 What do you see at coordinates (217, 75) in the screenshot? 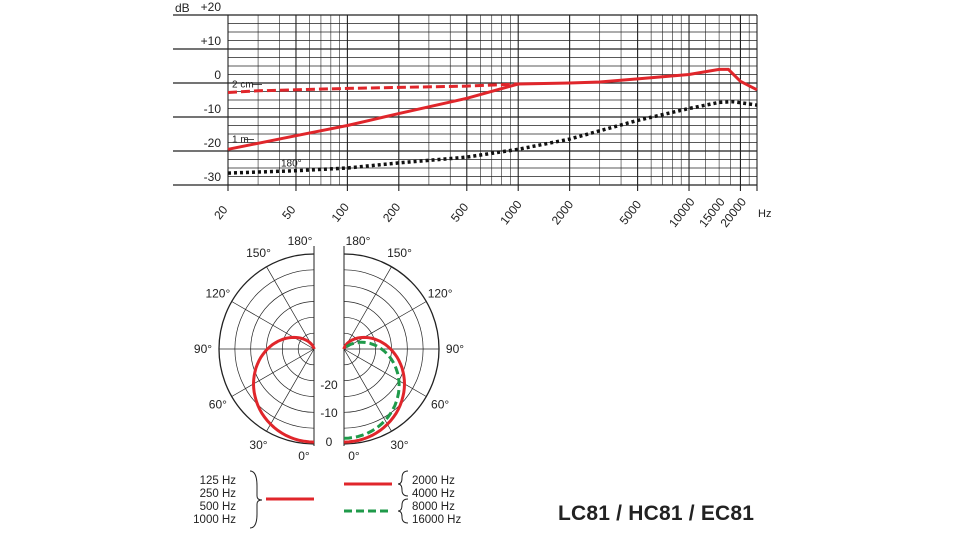
I see `y-tick-label: 0` at bounding box center [217, 75].